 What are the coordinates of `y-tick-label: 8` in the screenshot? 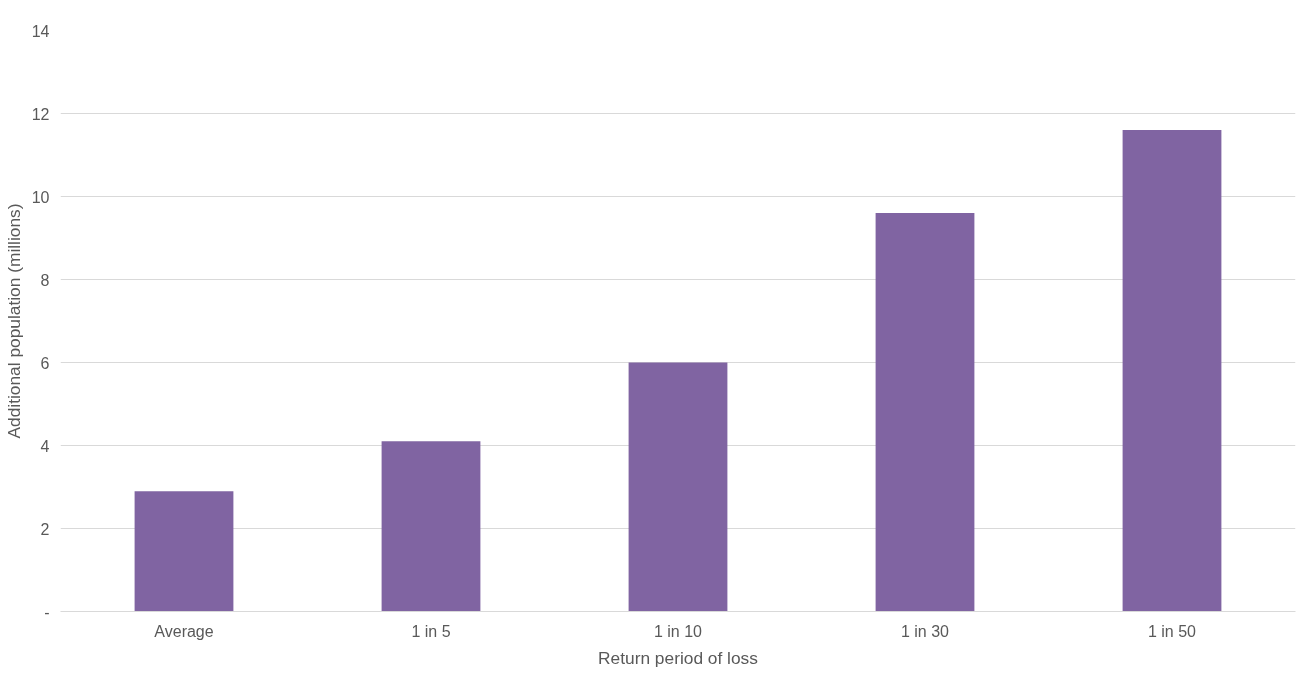 It's located at (45, 280).